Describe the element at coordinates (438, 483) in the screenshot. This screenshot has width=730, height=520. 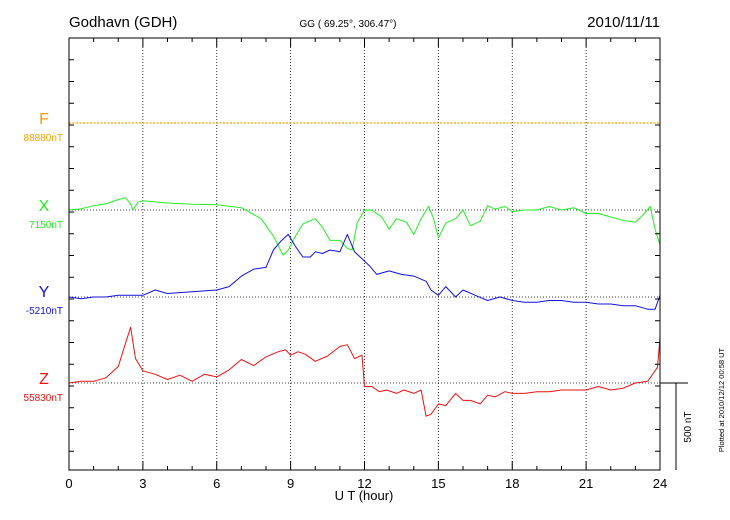
I see `x-tick-label: 15` at that location.